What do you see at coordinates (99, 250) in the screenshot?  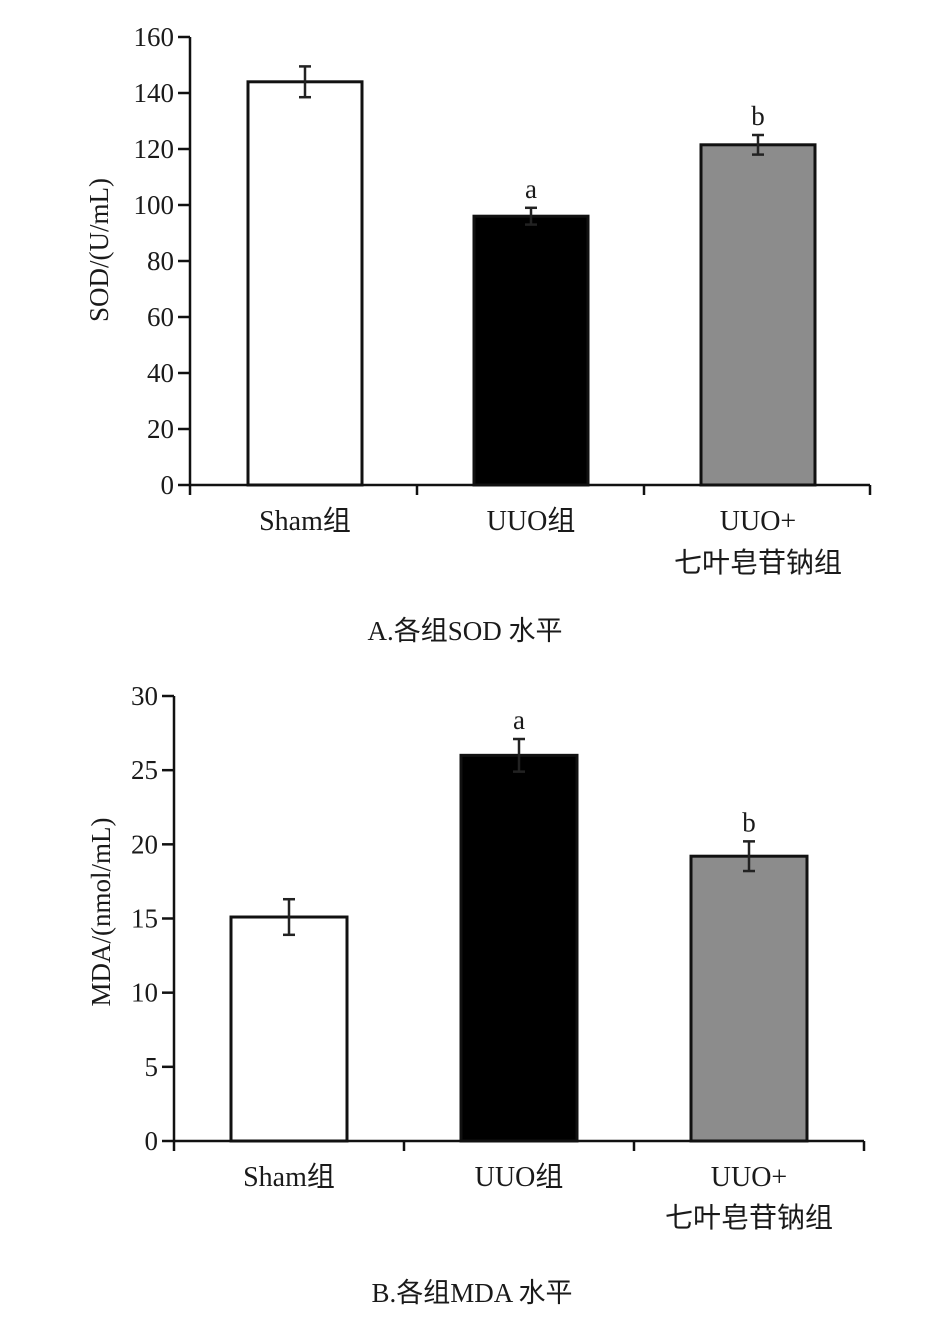 I see `y-axis-title: SOD/(U/mL)` at bounding box center [99, 250].